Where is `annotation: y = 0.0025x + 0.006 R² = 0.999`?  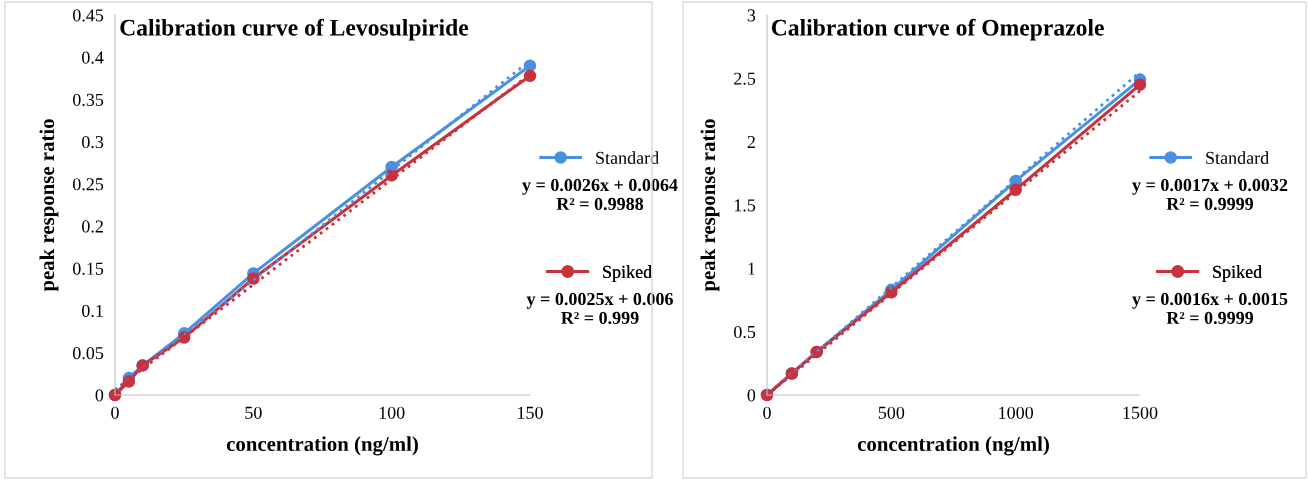 annotation: y = 0.0025x + 0.006 R² = 0.999 is located at coordinates (599, 308).